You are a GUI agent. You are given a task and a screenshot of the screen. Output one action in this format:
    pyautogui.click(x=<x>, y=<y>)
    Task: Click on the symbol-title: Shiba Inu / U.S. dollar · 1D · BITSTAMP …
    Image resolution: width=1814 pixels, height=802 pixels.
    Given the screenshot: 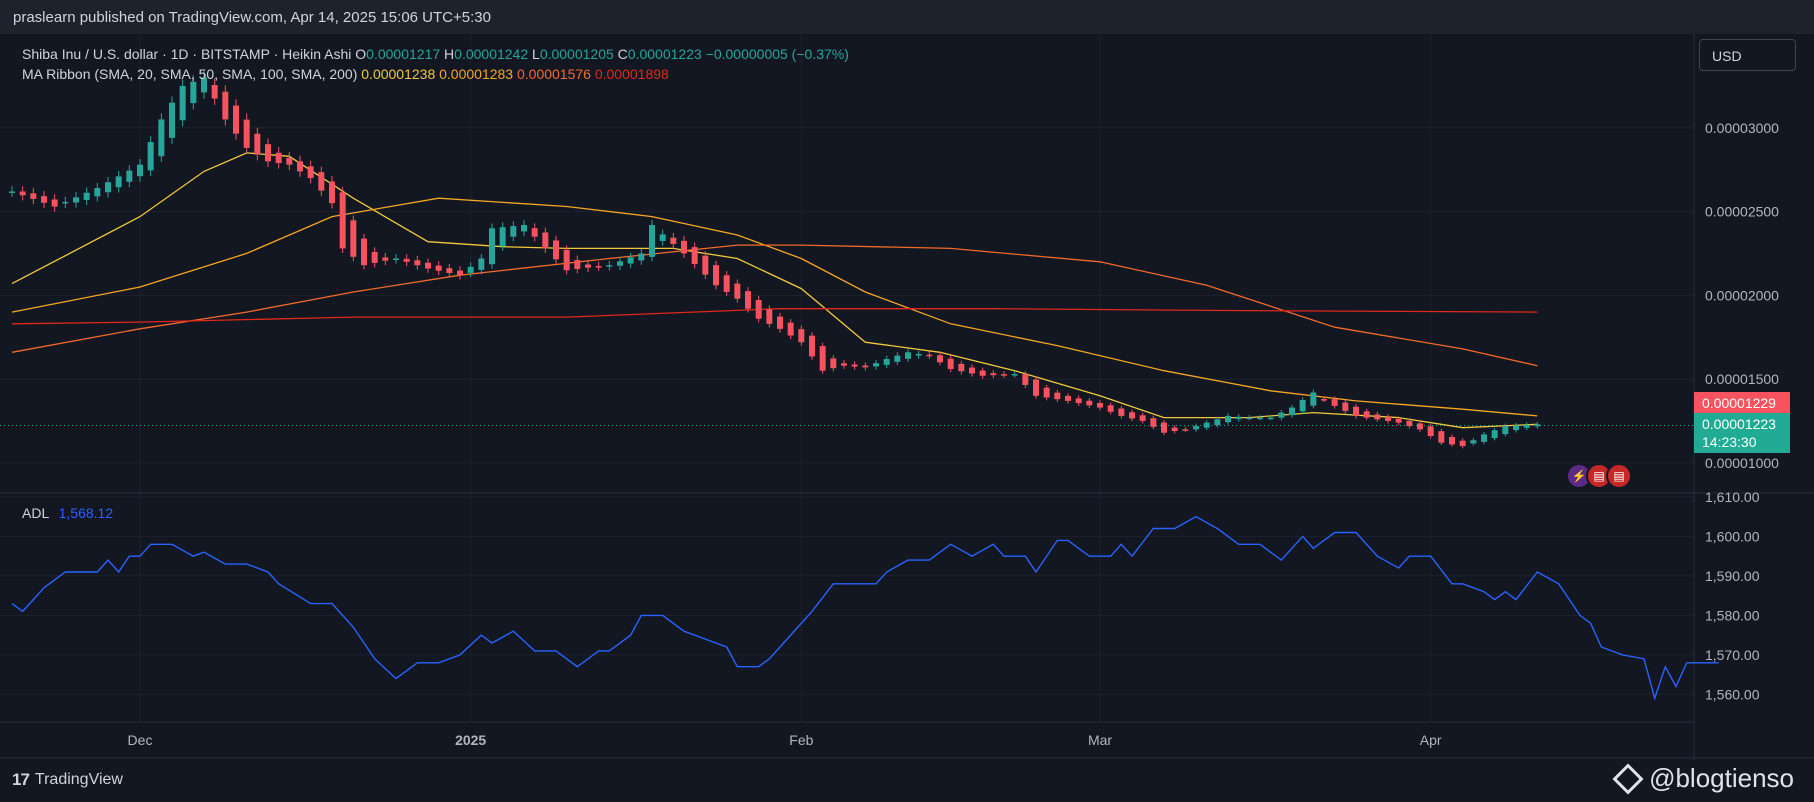 What is the action you would take?
    pyautogui.click(x=187, y=54)
    